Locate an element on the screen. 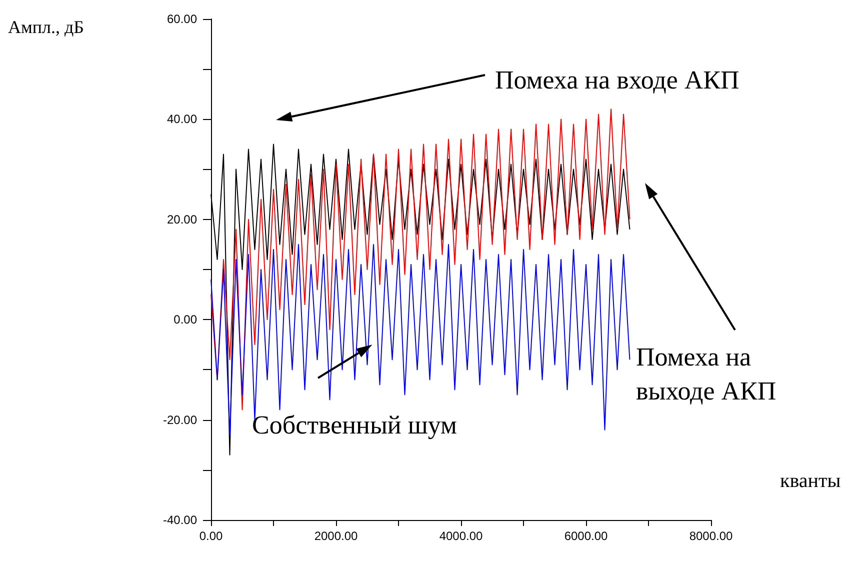 The width and height of the screenshot is (863, 562). x-tick-label: 2000.00 is located at coordinates (336, 536).